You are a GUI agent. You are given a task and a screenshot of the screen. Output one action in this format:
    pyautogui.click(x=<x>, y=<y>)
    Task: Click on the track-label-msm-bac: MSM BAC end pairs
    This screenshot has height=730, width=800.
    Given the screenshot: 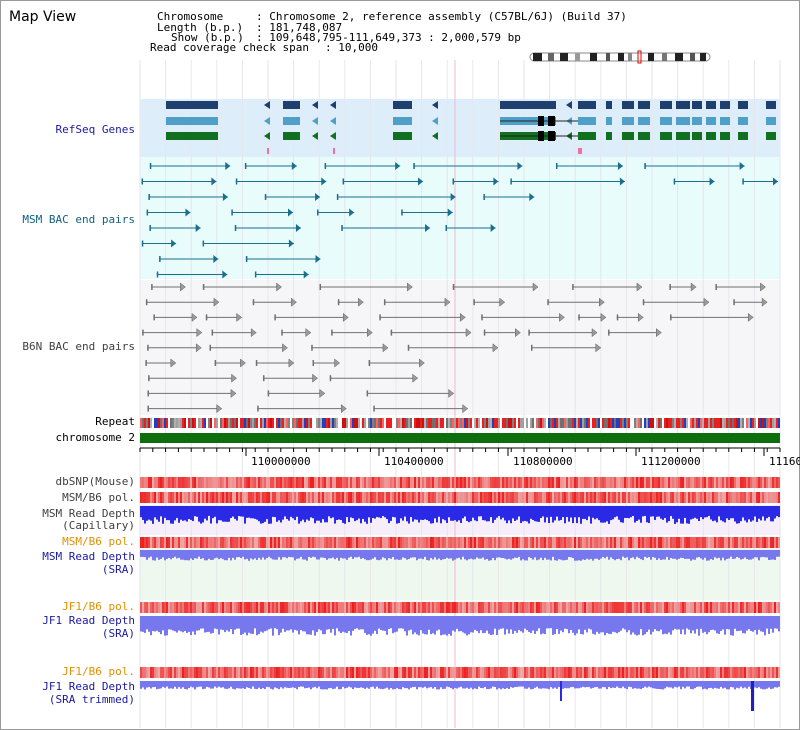 What is the action you would take?
    pyautogui.click(x=78, y=219)
    